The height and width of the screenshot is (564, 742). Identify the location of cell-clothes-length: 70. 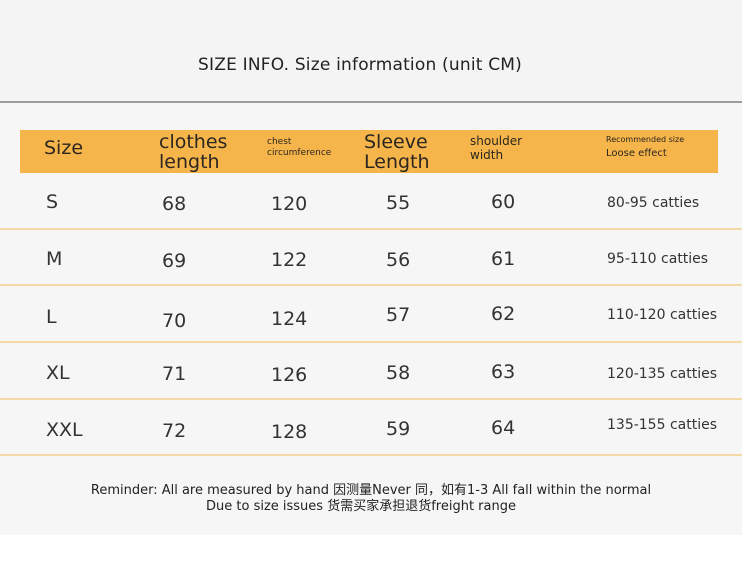
(174, 321).